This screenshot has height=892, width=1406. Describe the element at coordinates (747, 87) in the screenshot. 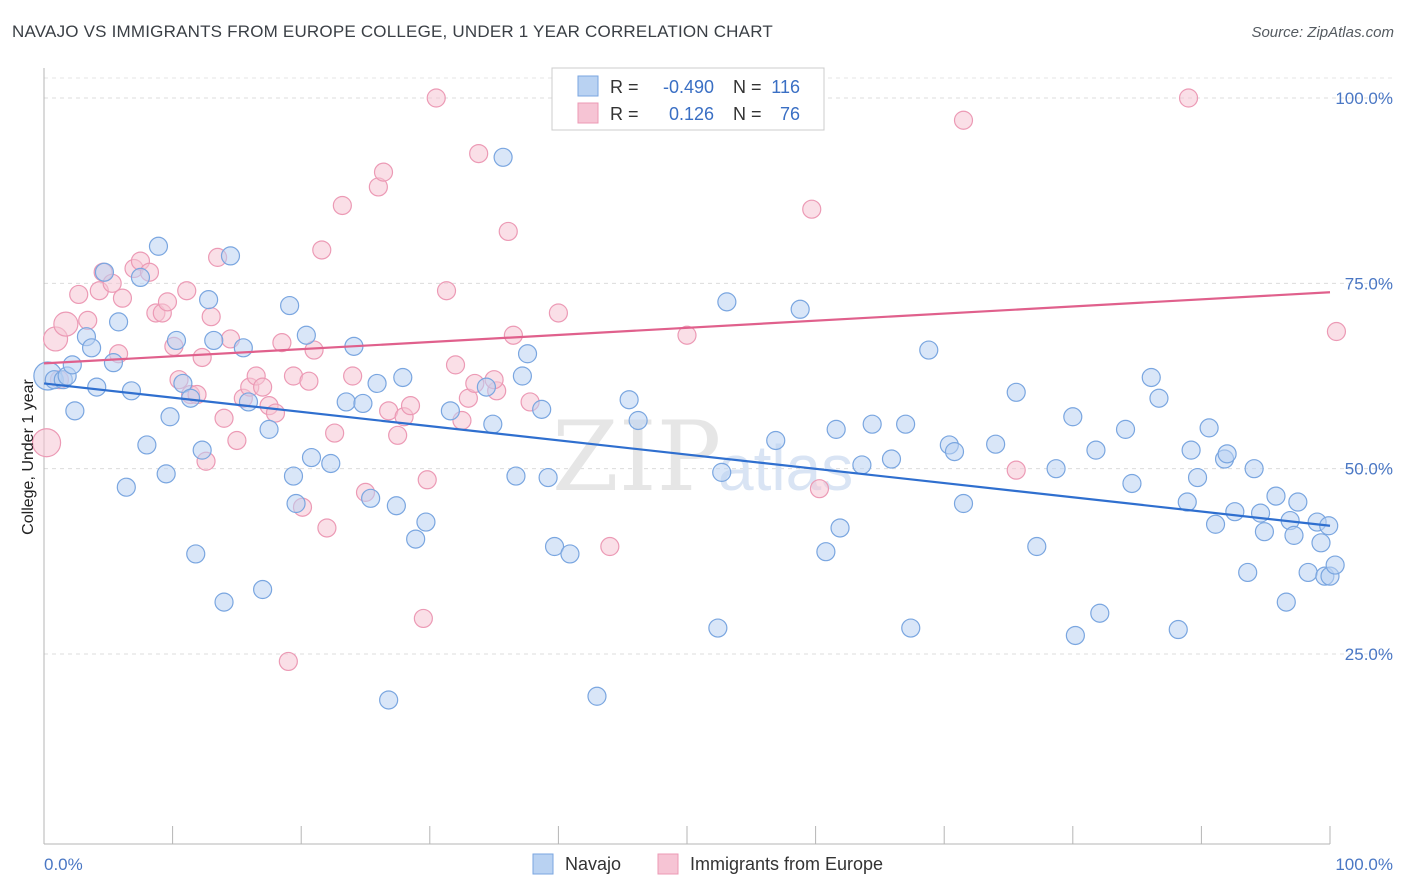

I see `legend-n-label-1: N =` at that location.